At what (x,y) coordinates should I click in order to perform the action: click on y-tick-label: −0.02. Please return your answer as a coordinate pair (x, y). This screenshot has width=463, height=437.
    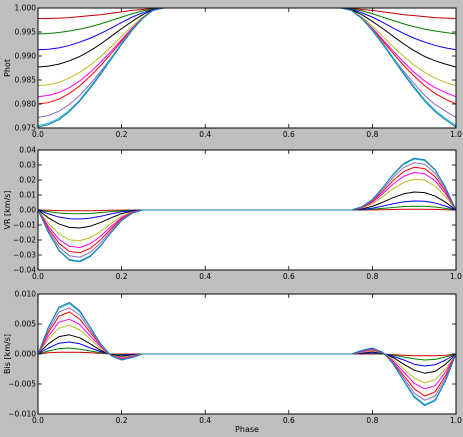
    Looking at the image, I should click on (24, 240).